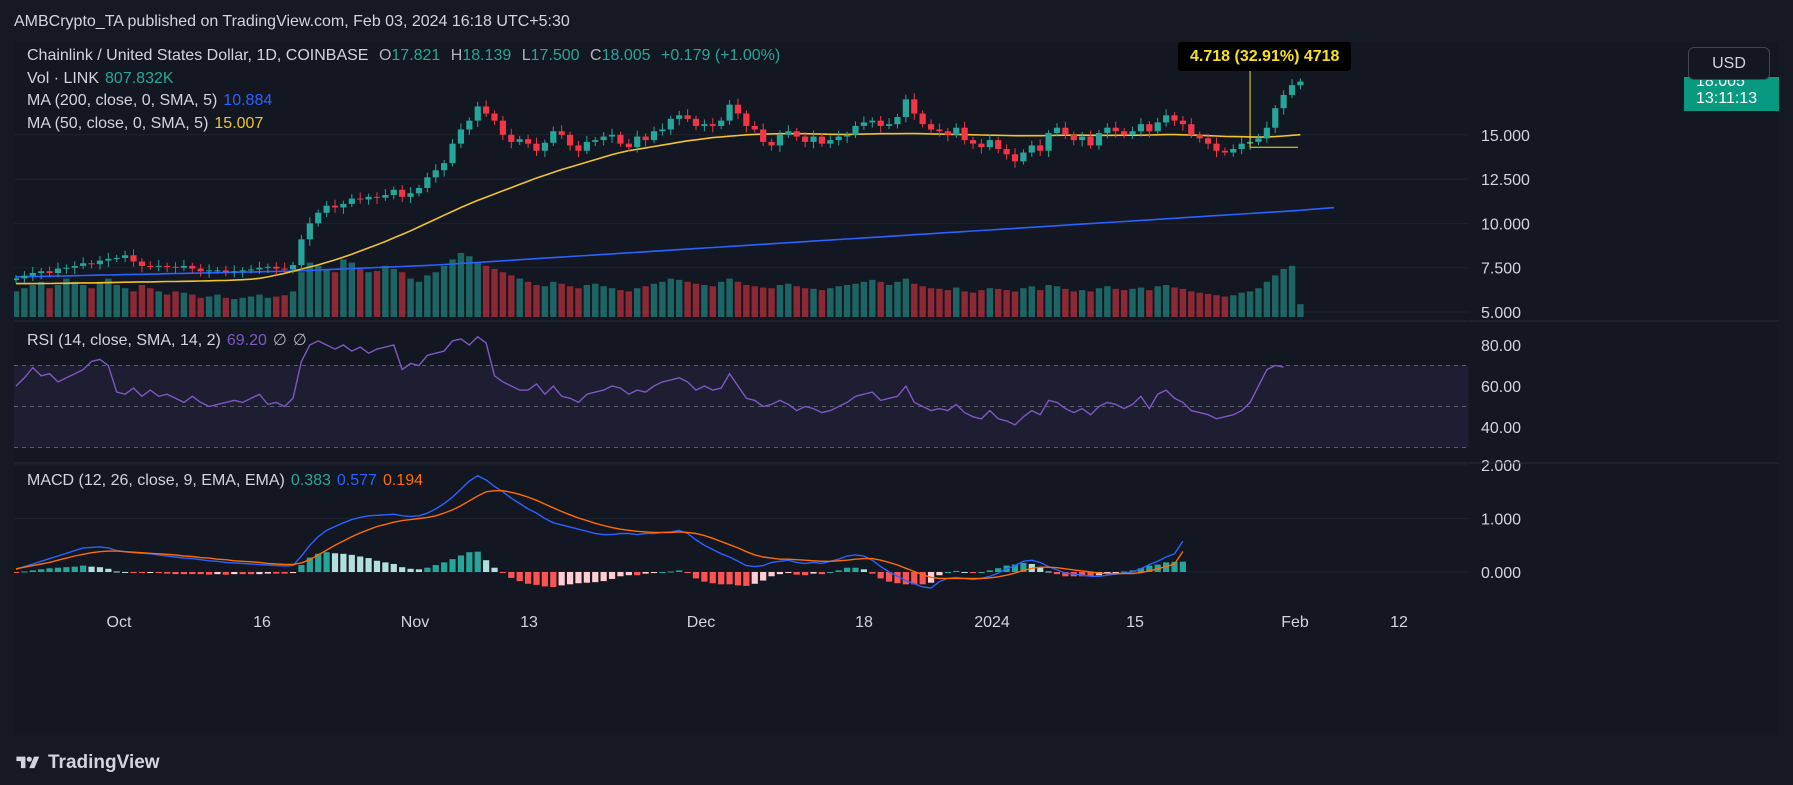 This screenshot has width=1793, height=785. Describe the element at coordinates (262, 622) in the screenshot. I see `time-tick-label: 16` at that location.